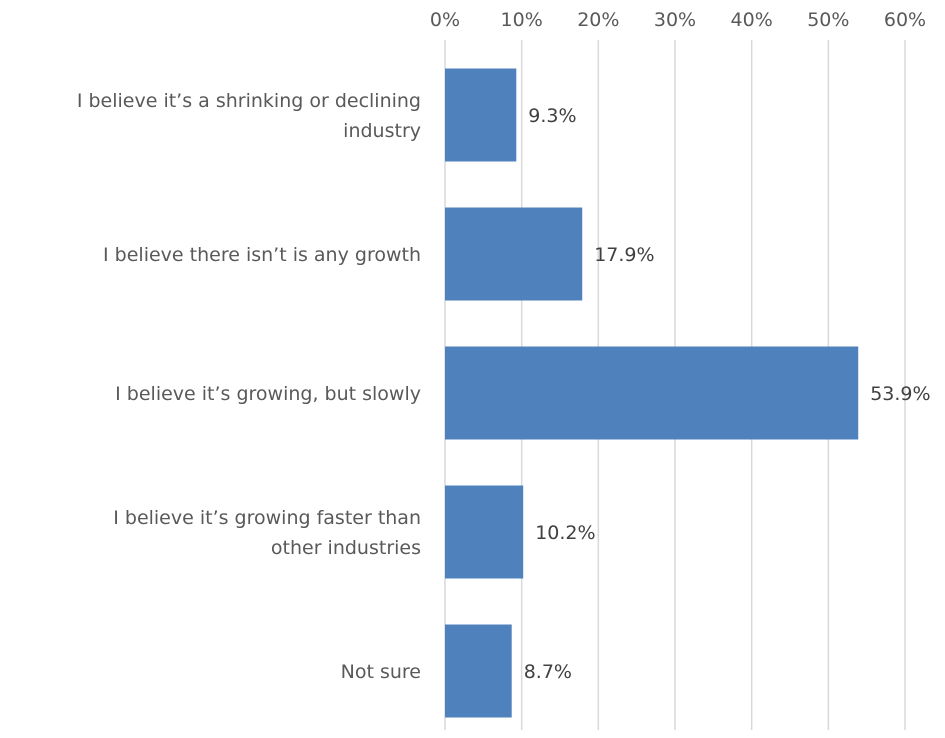 The width and height of the screenshot is (945, 738). What do you see at coordinates (445, 20) in the screenshot?
I see `x-tick-label: 0%` at bounding box center [445, 20].